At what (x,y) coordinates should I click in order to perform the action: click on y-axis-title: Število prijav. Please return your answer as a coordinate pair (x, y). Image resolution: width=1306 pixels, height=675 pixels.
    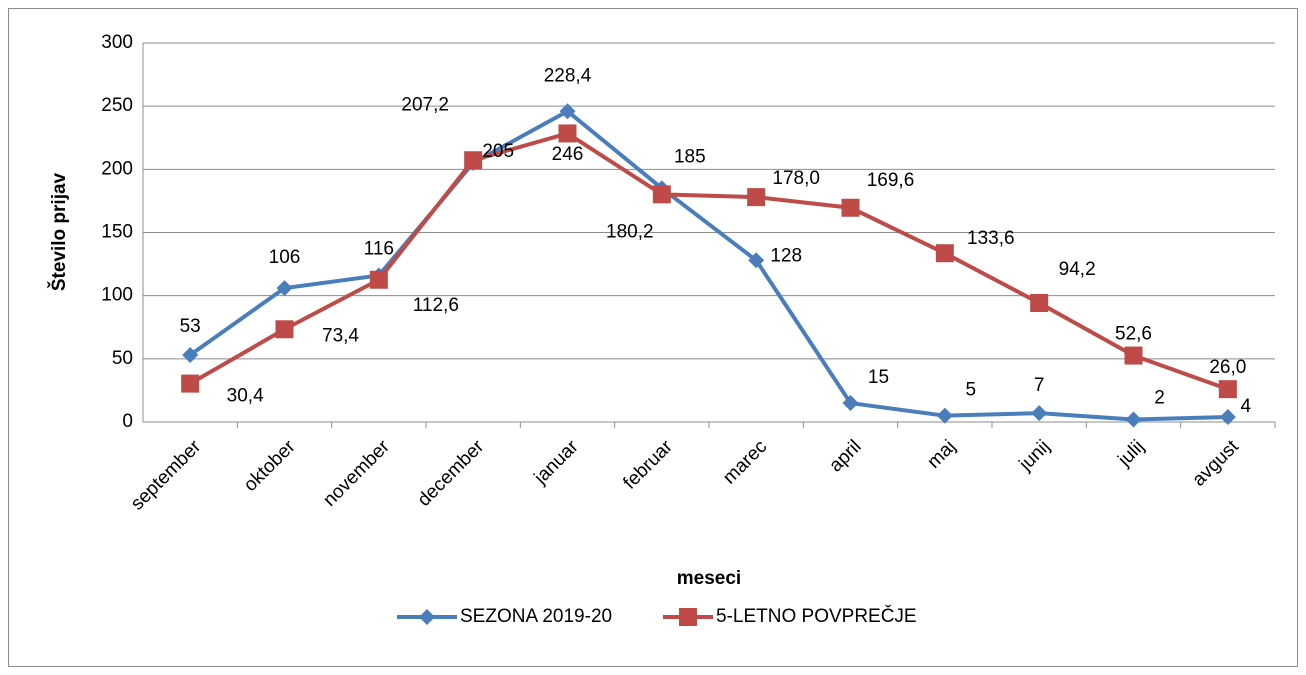
    Looking at the image, I should click on (59, 231).